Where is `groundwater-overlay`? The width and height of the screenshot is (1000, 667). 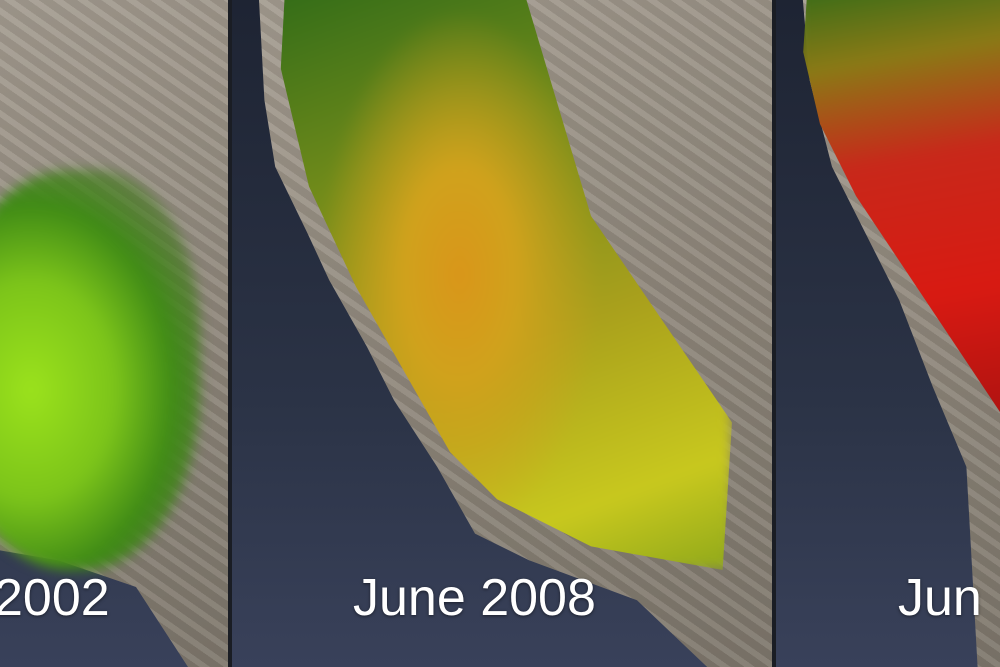 groundwater-overlay is located at coordinates (100, 370).